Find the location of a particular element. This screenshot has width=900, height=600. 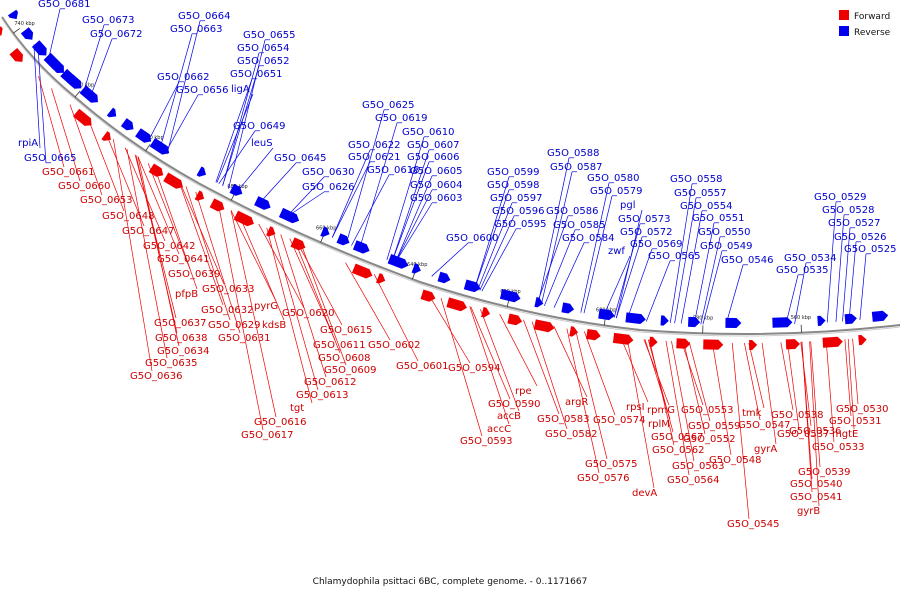

reverse-gene-label: G5O_0528 is located at coordinates (848, 210).